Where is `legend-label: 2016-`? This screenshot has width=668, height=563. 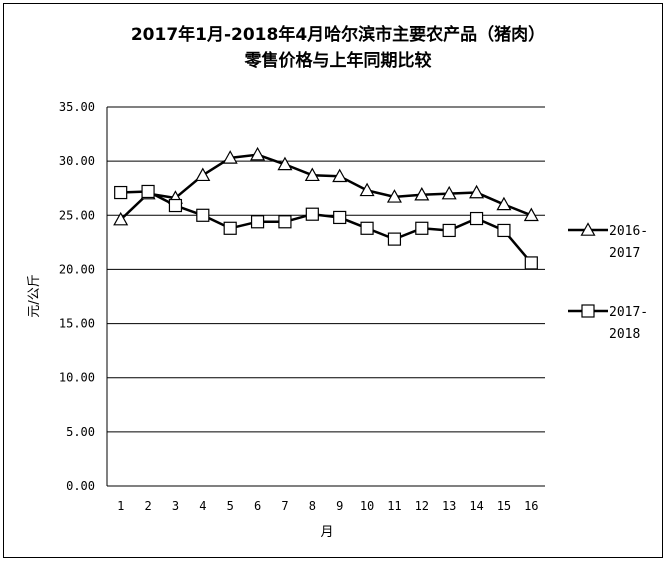
legend-label: 2016- is located at coordinates (628, 231).